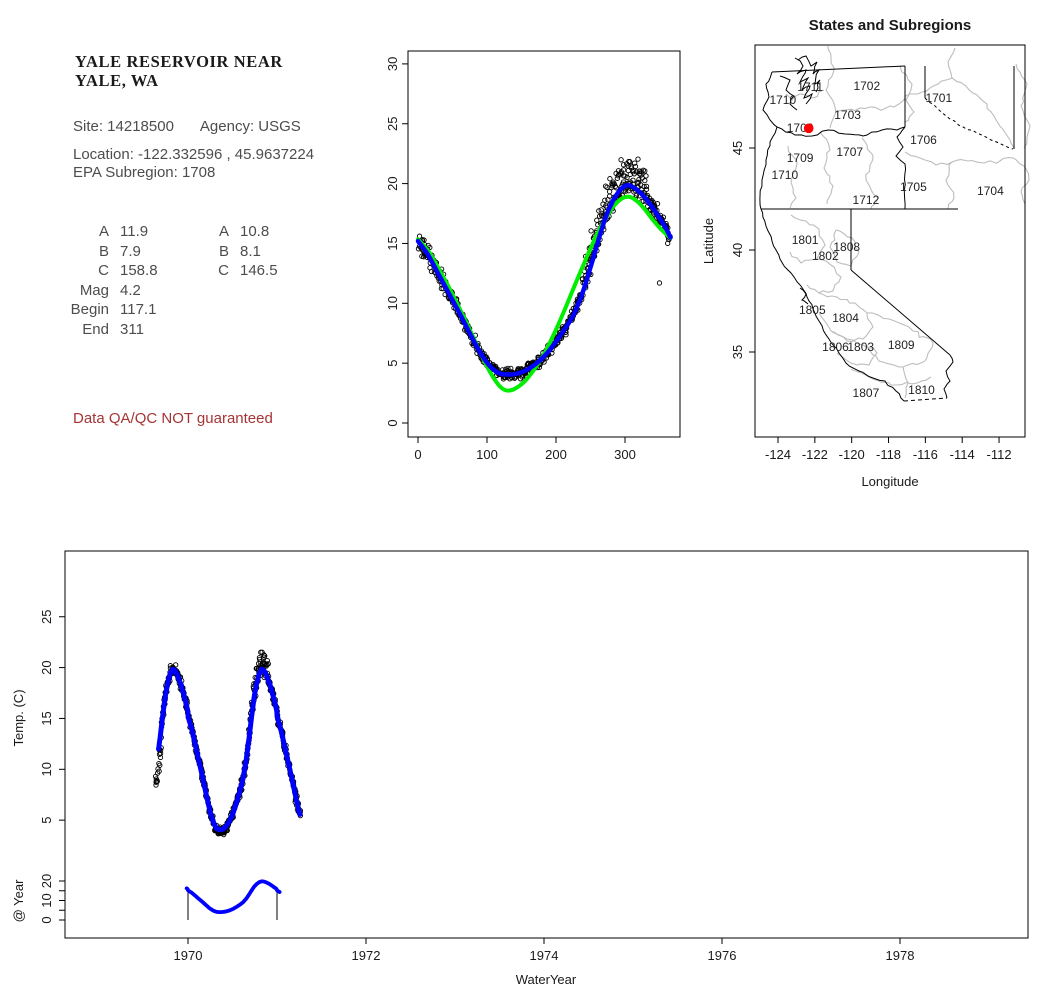  Describe the element at coordinates (179, 71) in the screenshot. I see `station-title: YALE RESERVOIR NEAR YALE, WA` at that location.